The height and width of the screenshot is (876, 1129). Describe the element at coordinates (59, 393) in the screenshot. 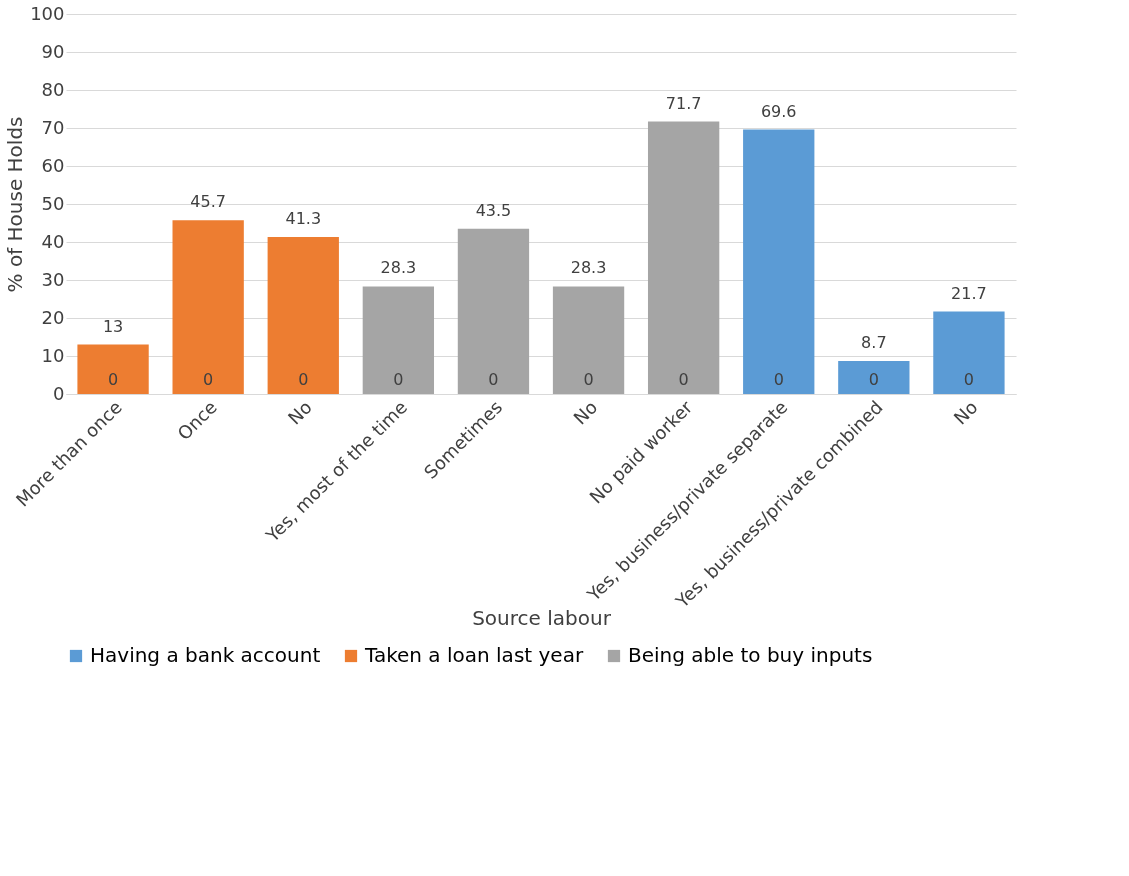

I see `y-tick-label: 0` at that location.